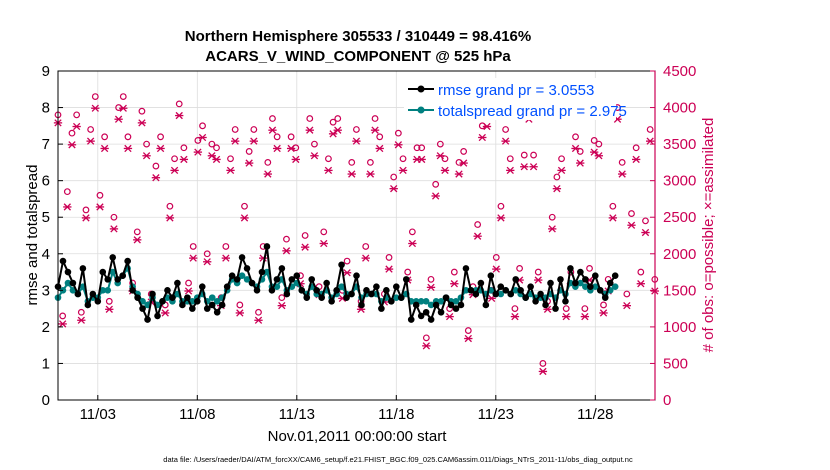 The height and width of the screenshot is (470, 830). What do you see at coordinates (595, 414) in the screenshot?
I see `x-tick-label: 11/28` at bounding box center [595, 414].